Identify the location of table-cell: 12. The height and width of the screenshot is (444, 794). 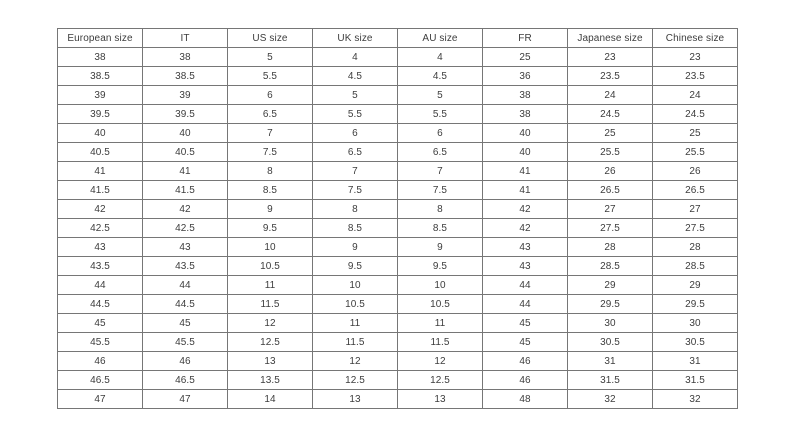
(270, 323).